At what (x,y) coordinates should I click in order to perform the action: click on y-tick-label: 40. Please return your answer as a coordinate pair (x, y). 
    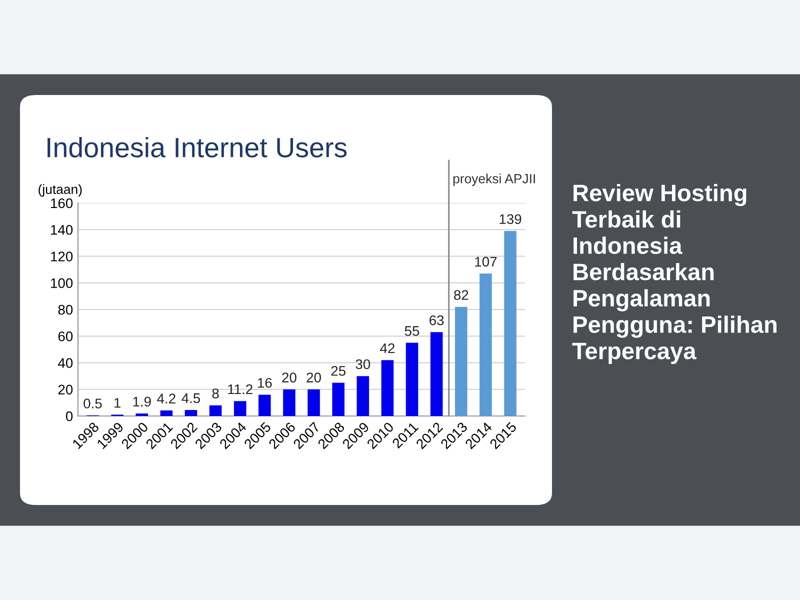
    Looking at the image, I should click on (65, 363).